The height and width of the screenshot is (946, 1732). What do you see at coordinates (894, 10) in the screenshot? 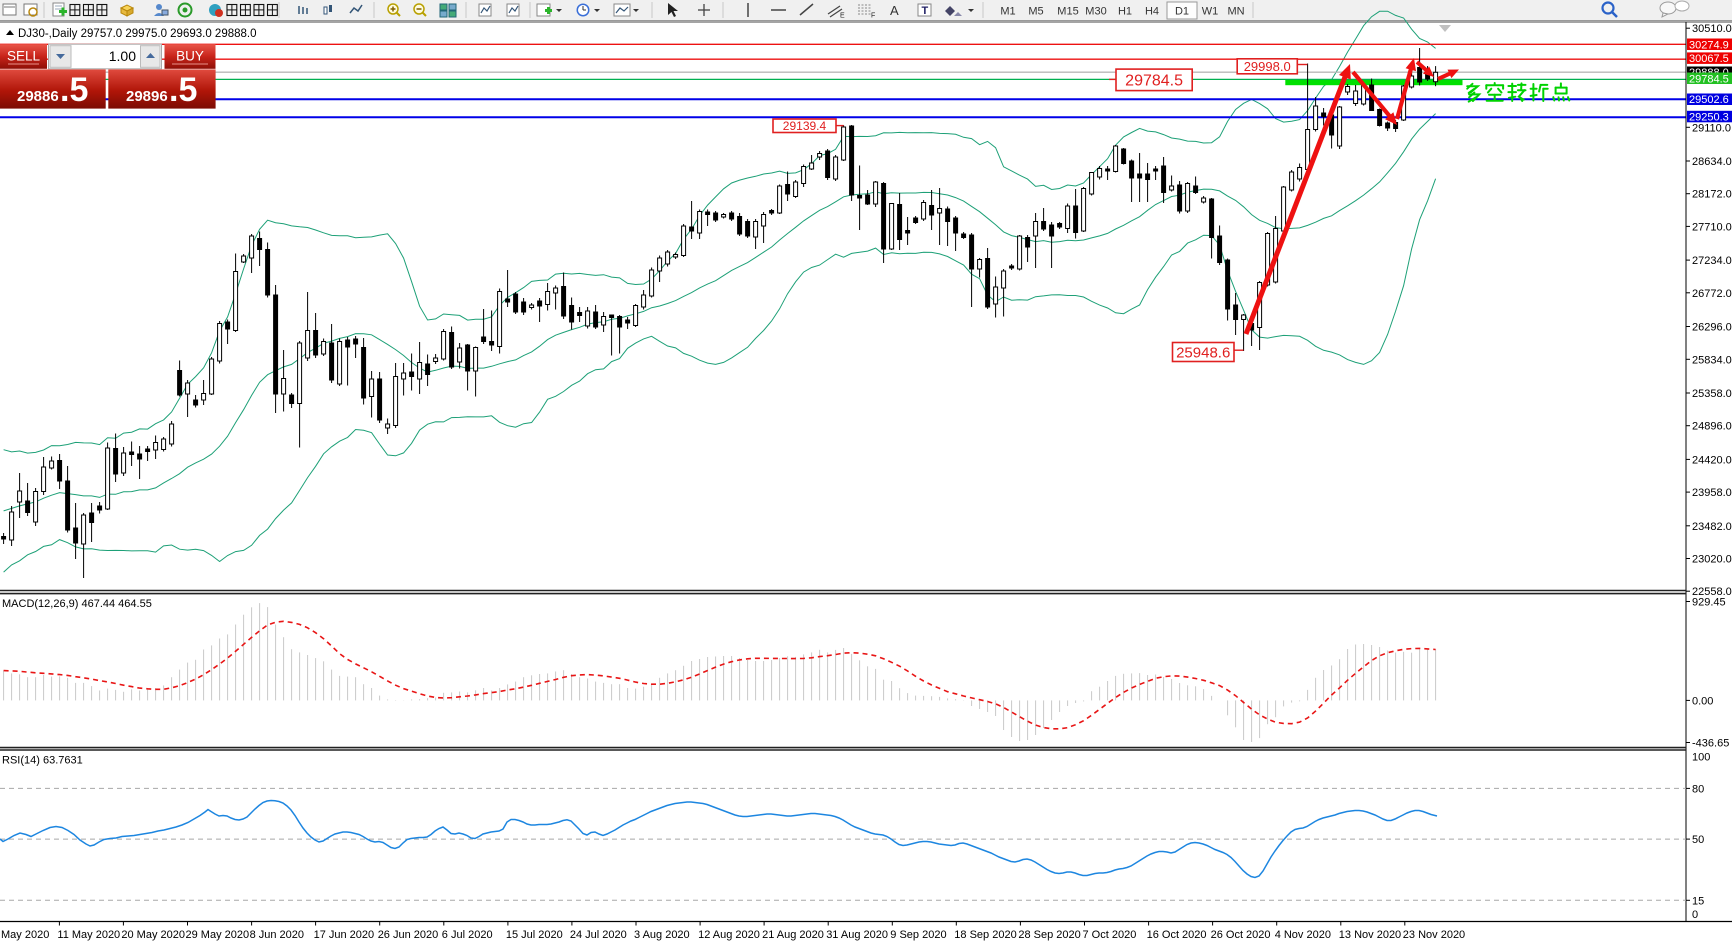
I see `svg-text: A` at bounding box center [894, 10].